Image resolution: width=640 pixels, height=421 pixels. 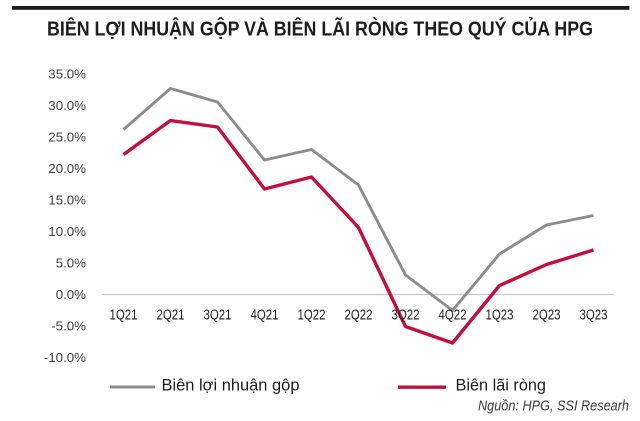 I want to click on svg-text: 4Q22, so click(x=453, y=315).